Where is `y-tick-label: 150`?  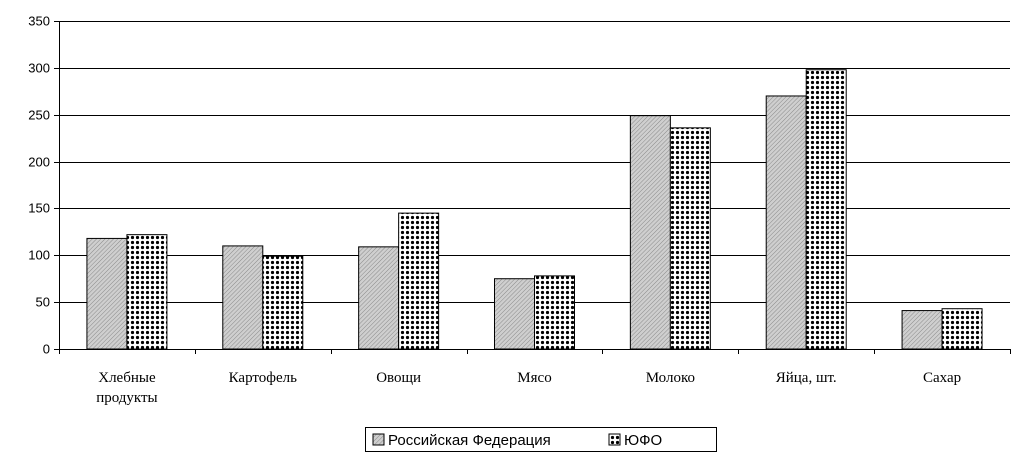
y-tick-label: 150 is located at coordinates (39, 208).